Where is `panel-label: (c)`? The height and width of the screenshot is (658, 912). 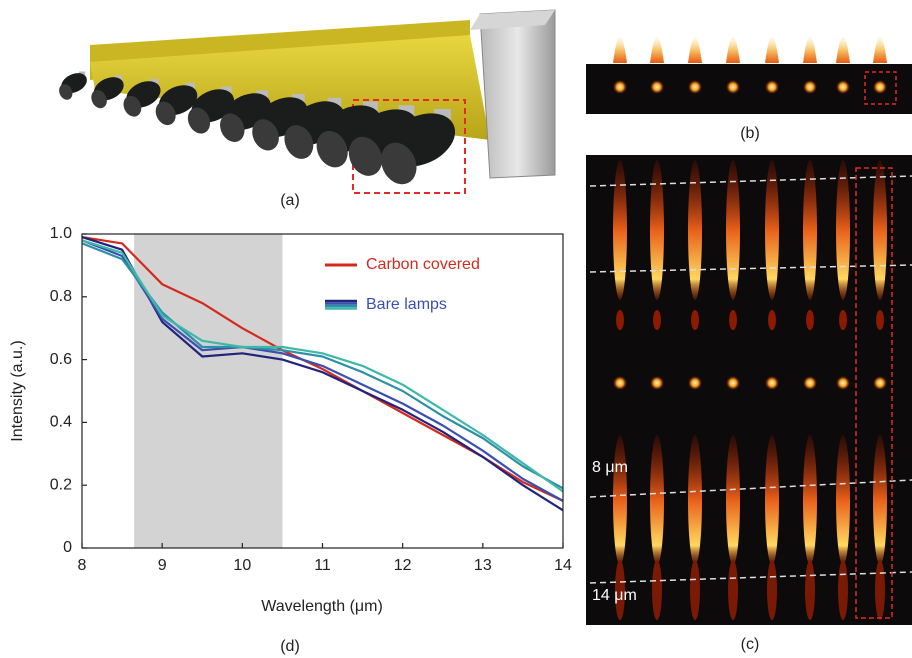
panel-label: (c) is located at coordinates (750, 644).